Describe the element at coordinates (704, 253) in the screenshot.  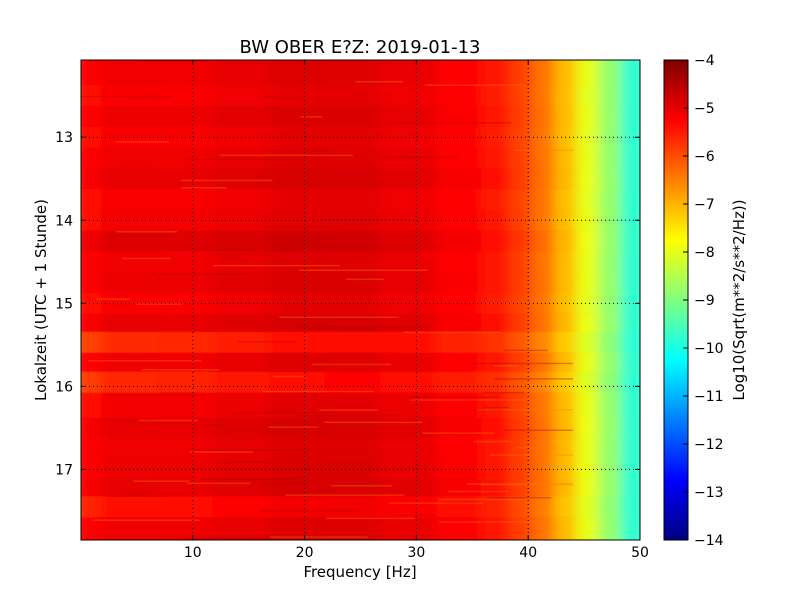
I see `colorbar-tick-label: −8` at that location.